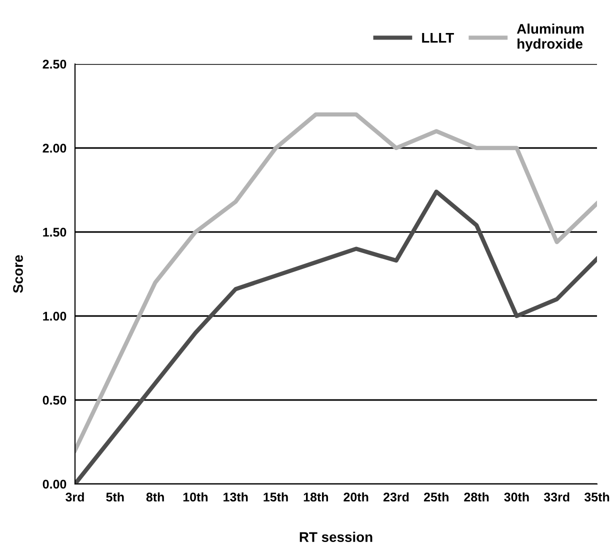 This screenshot has height=554, width=611. What do you see at coordinates (516, 497) in the screenshot?
I see `x-tick-label: 30th` at bounding box center [516, 497].